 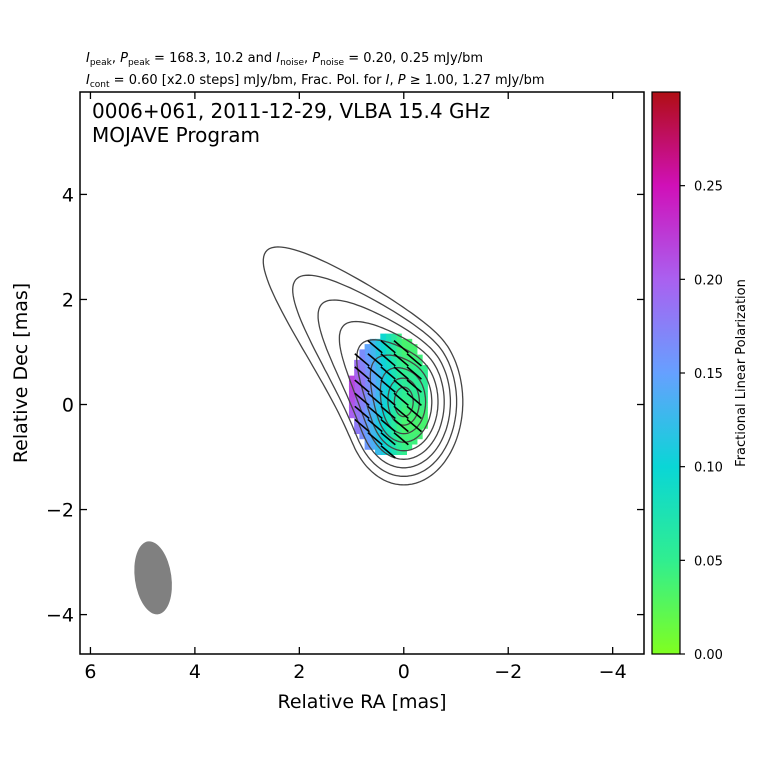 What do you see at coordinates (308, 58) in the screenshot?
I see `header-text: ,` at bounding box center [308, 58].